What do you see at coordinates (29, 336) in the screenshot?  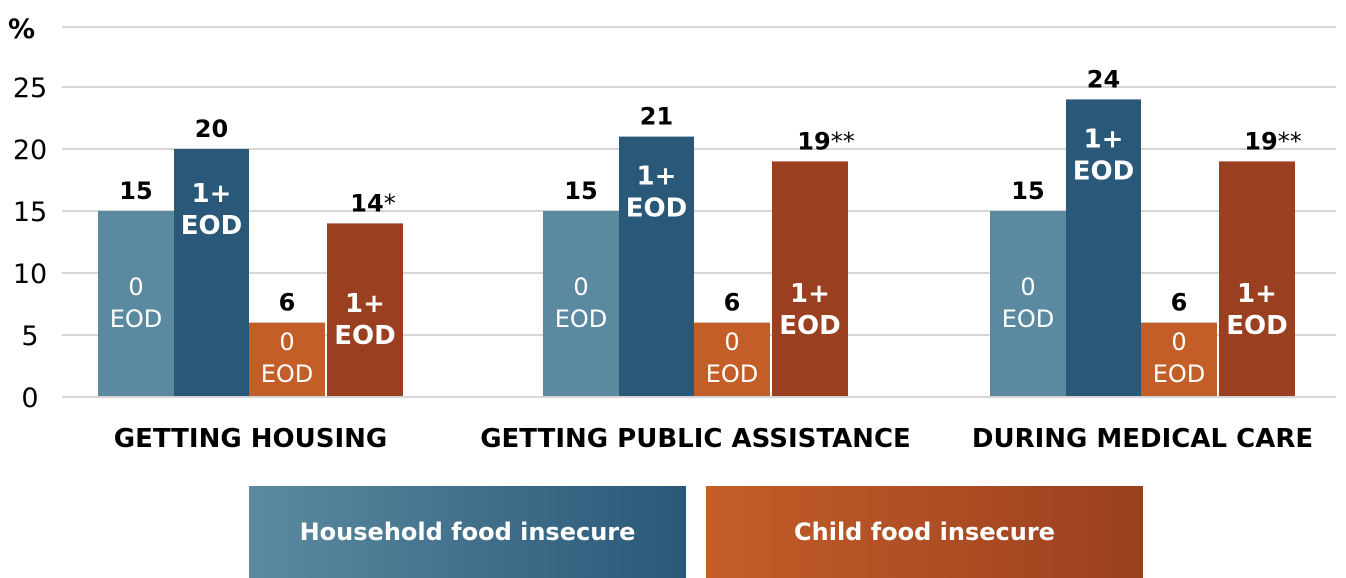 I see `y-tick-label: 5` at bounding box center [29, 336].